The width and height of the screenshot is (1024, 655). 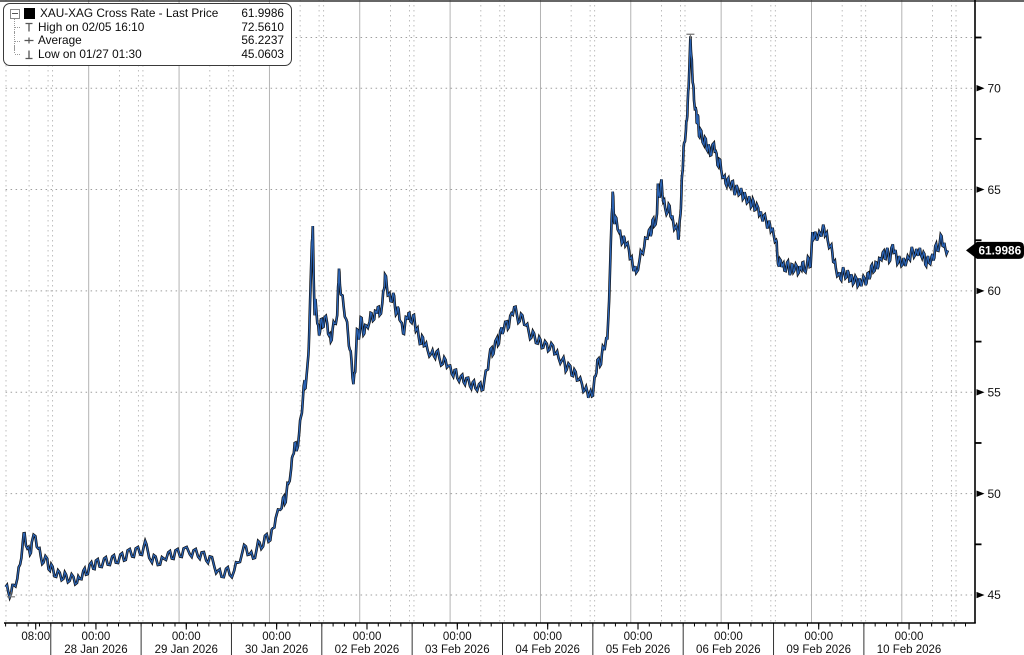 I want to click on last-price-tag: 61.9986, so click(x=995, y=250).